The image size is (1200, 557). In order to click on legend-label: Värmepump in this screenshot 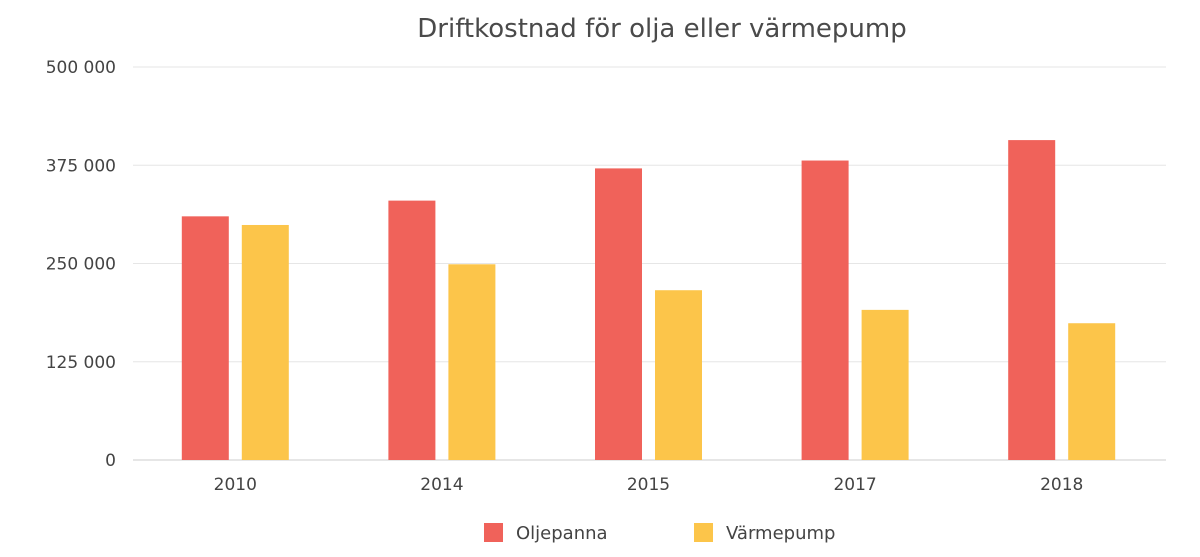, I will do `click(780, 533)`.